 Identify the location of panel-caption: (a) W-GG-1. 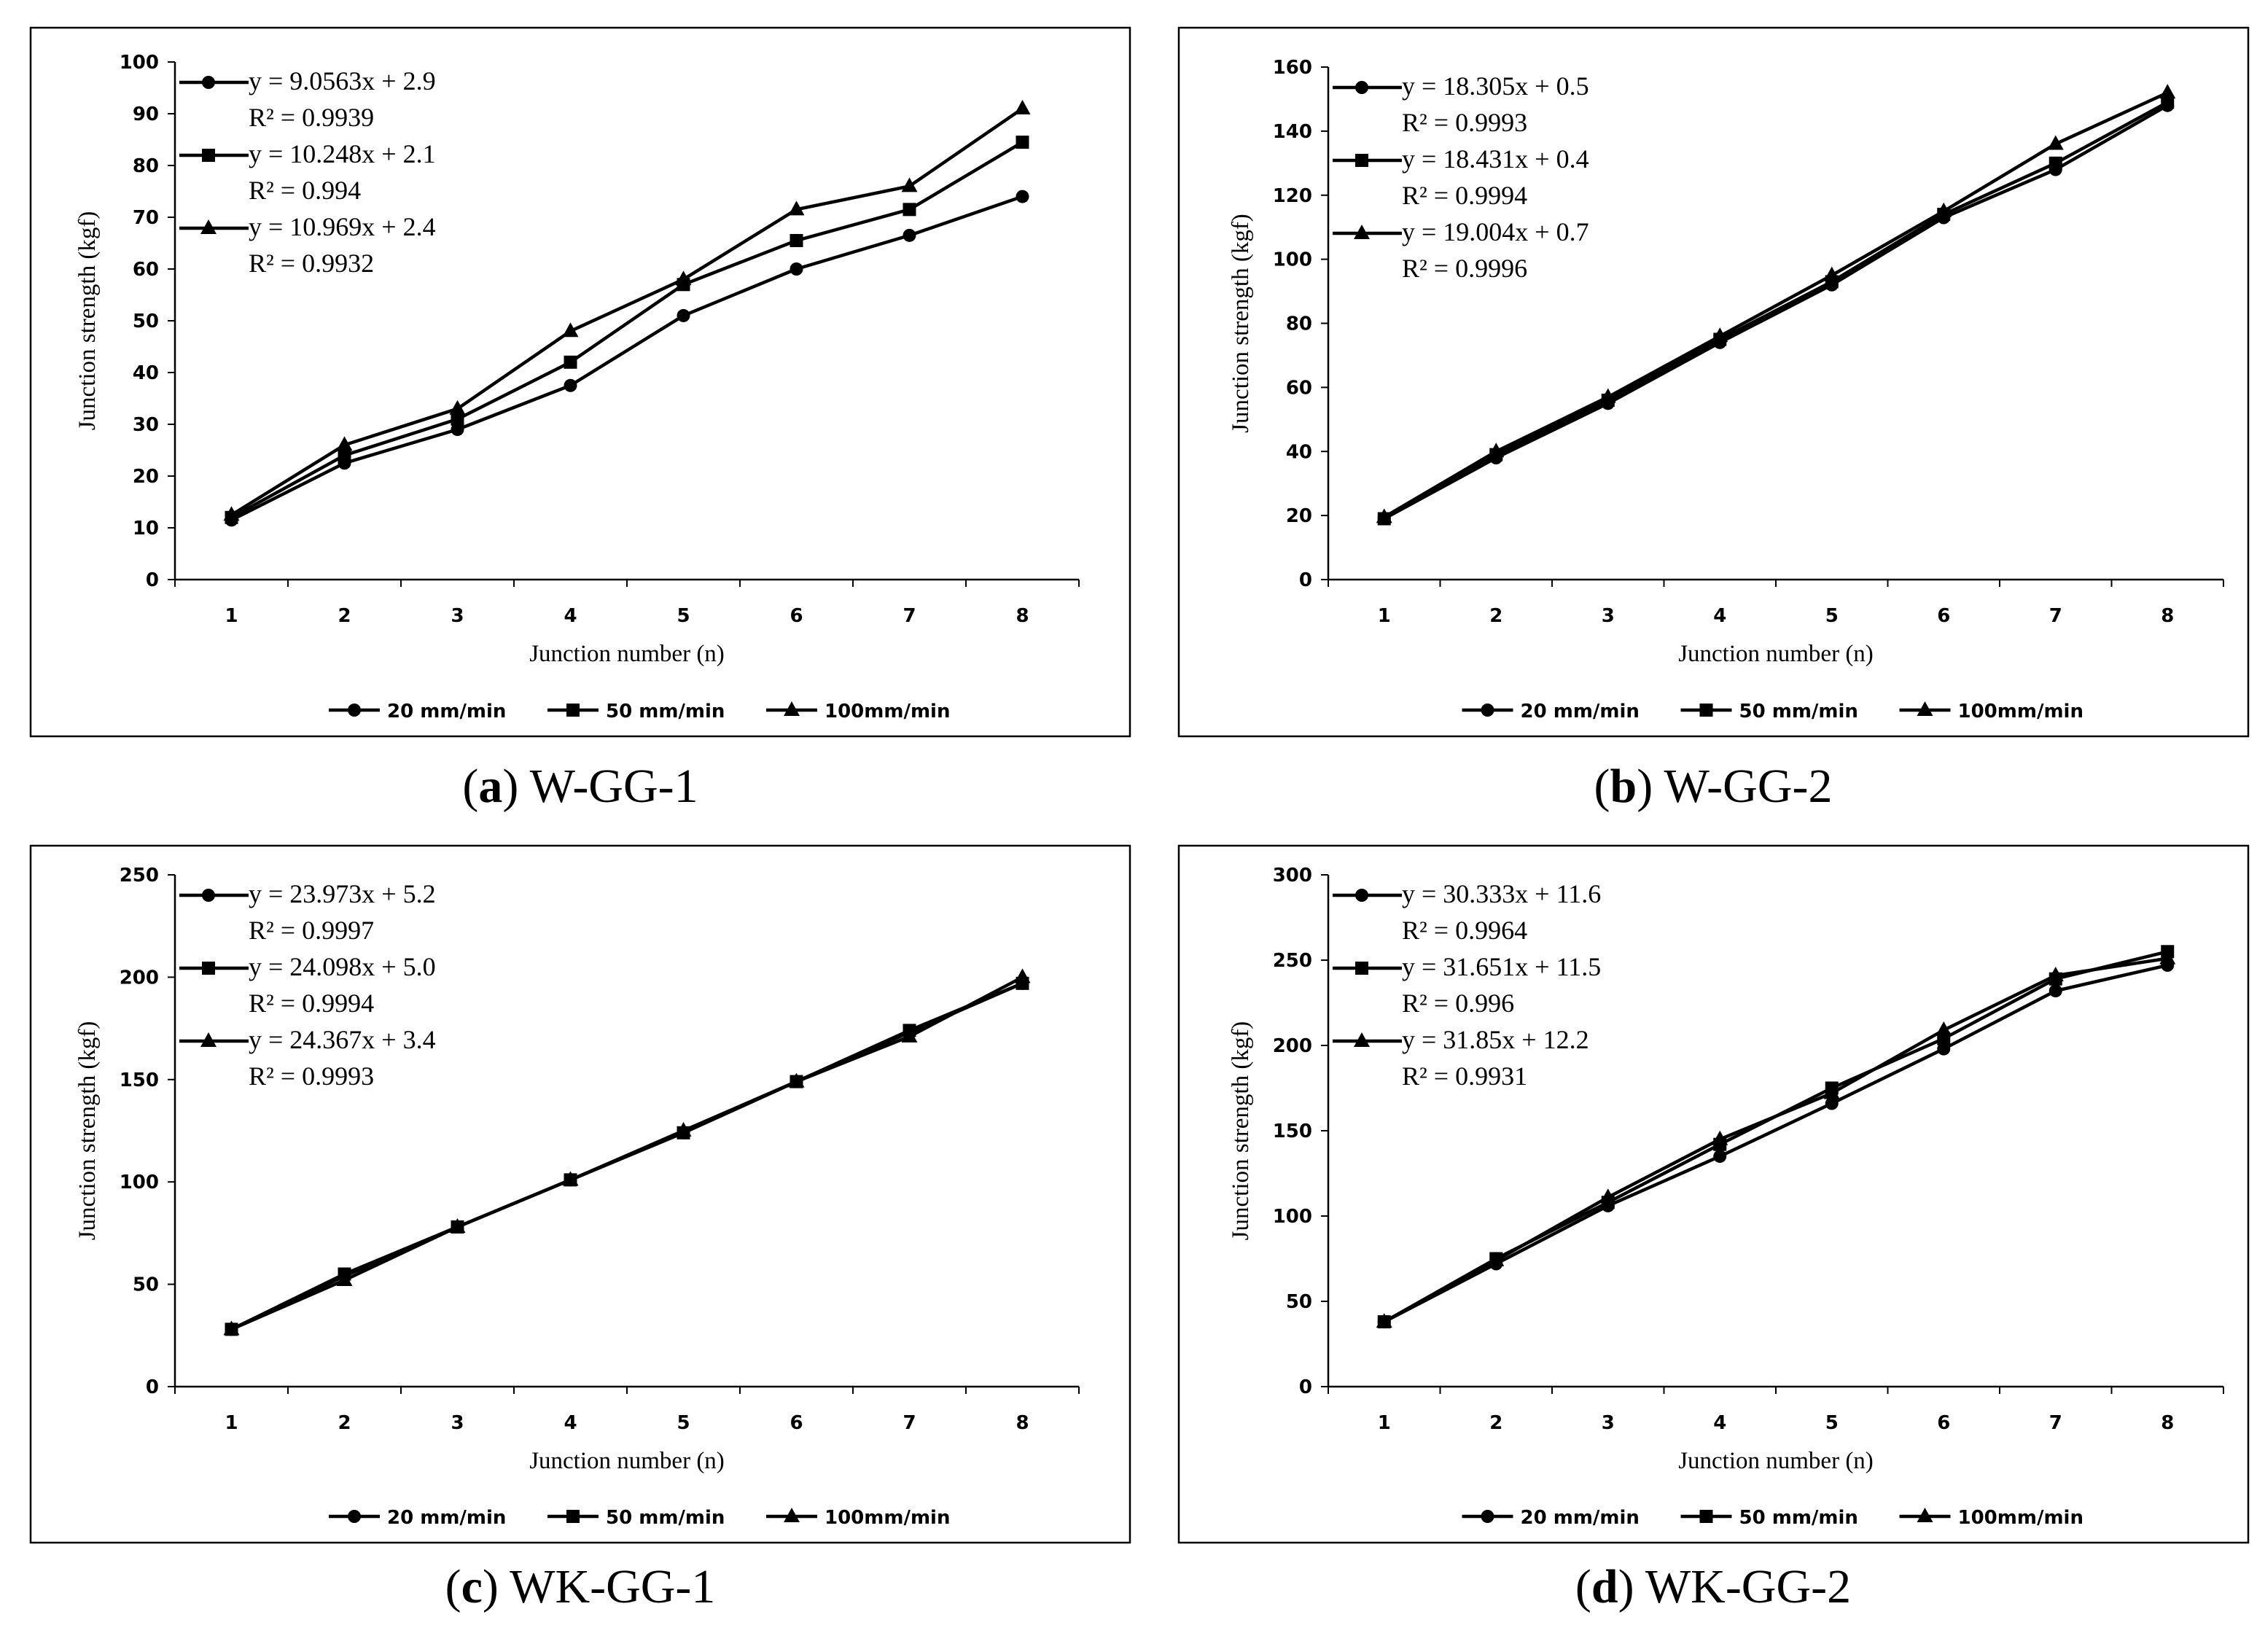
(580, 786).